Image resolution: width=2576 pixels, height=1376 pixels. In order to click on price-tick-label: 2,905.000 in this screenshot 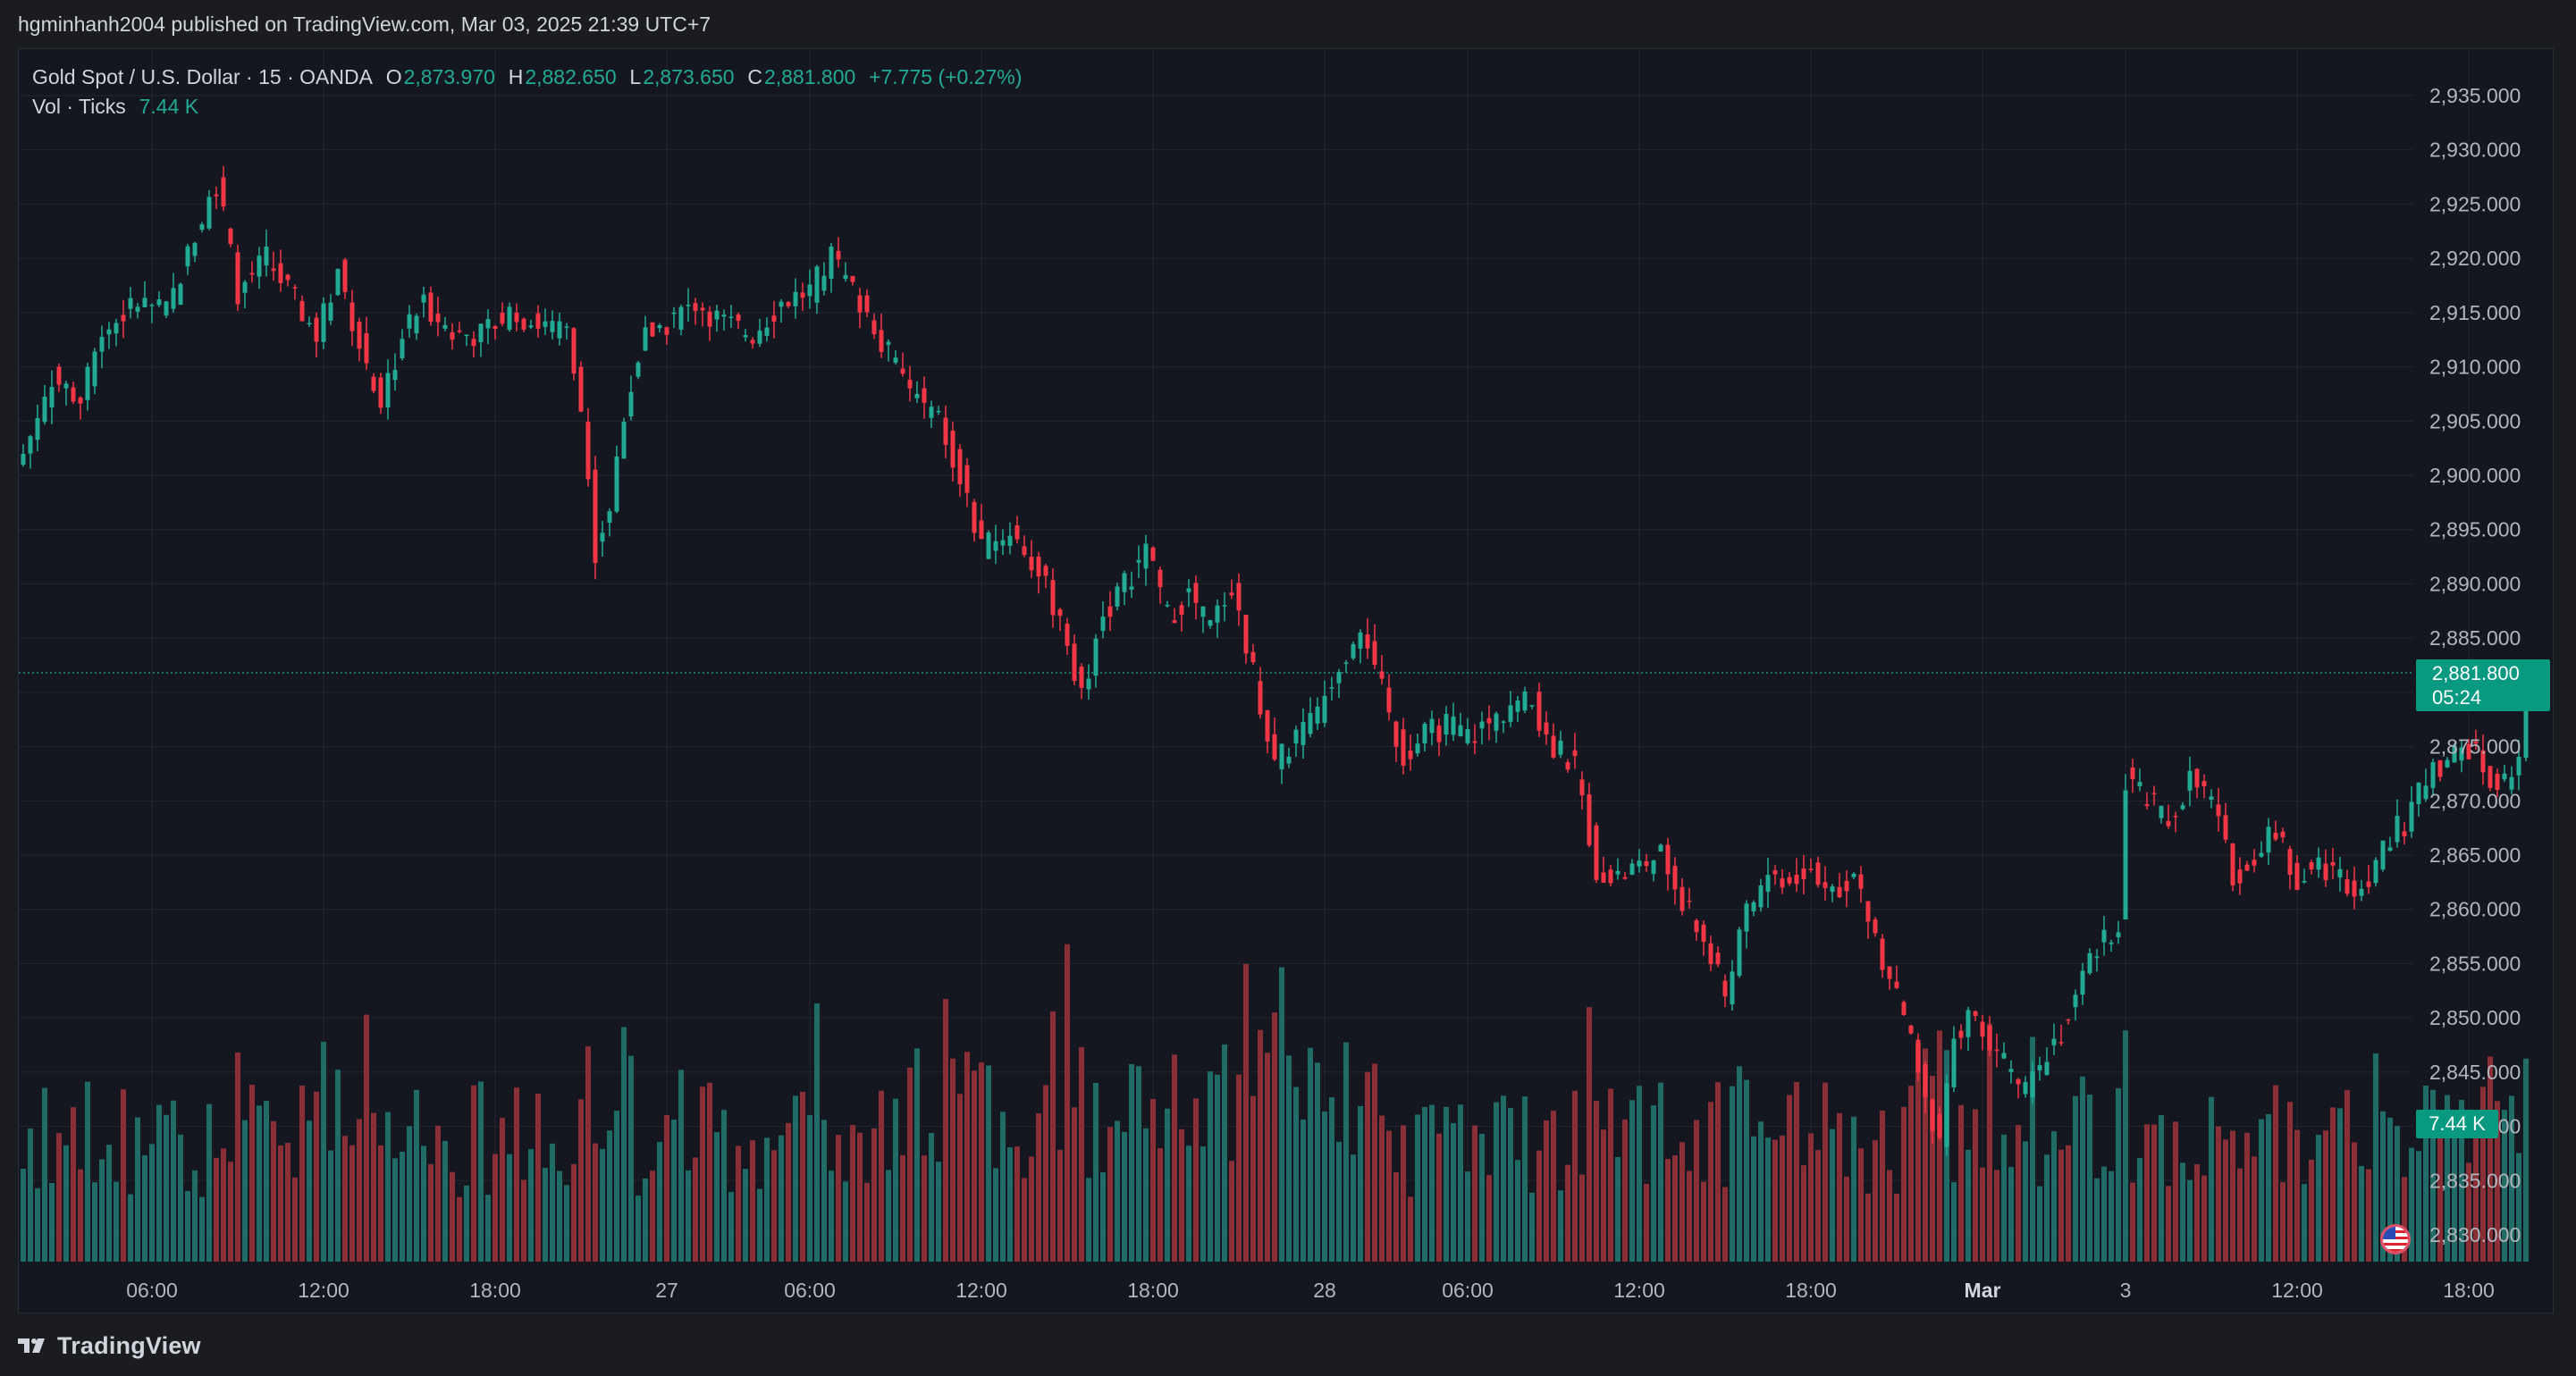, I will do `click(2475, 420)`.